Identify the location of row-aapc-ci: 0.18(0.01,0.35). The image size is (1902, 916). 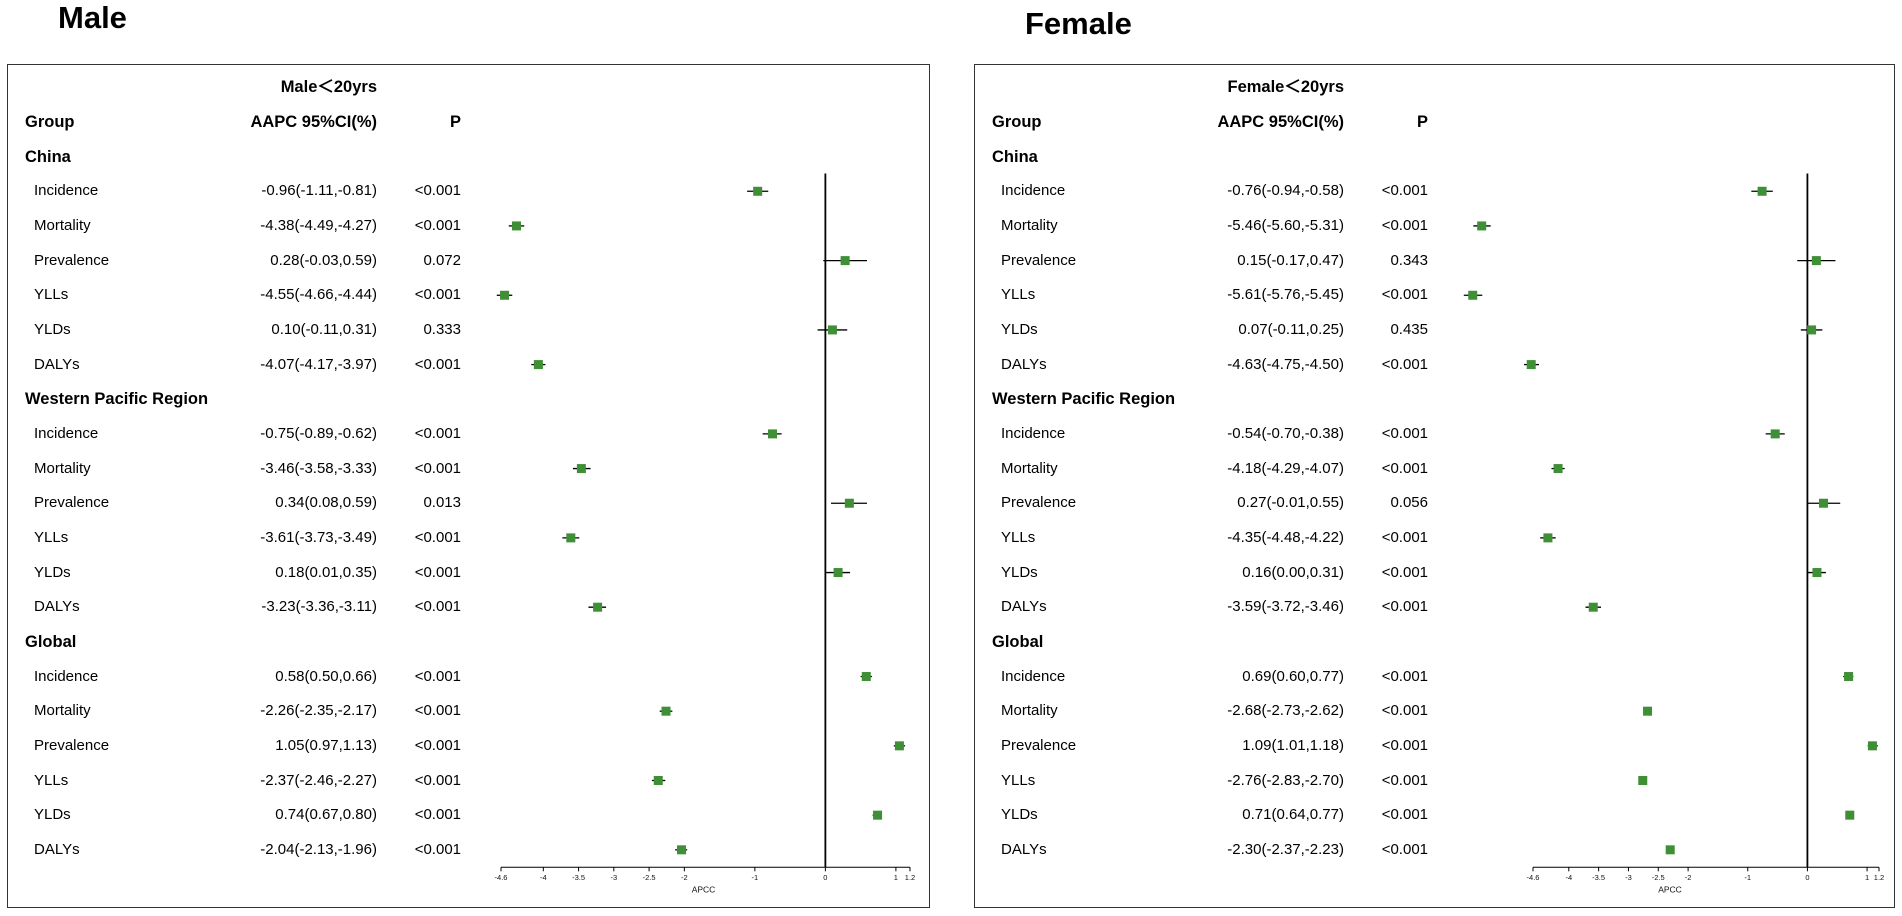
(326, 572).